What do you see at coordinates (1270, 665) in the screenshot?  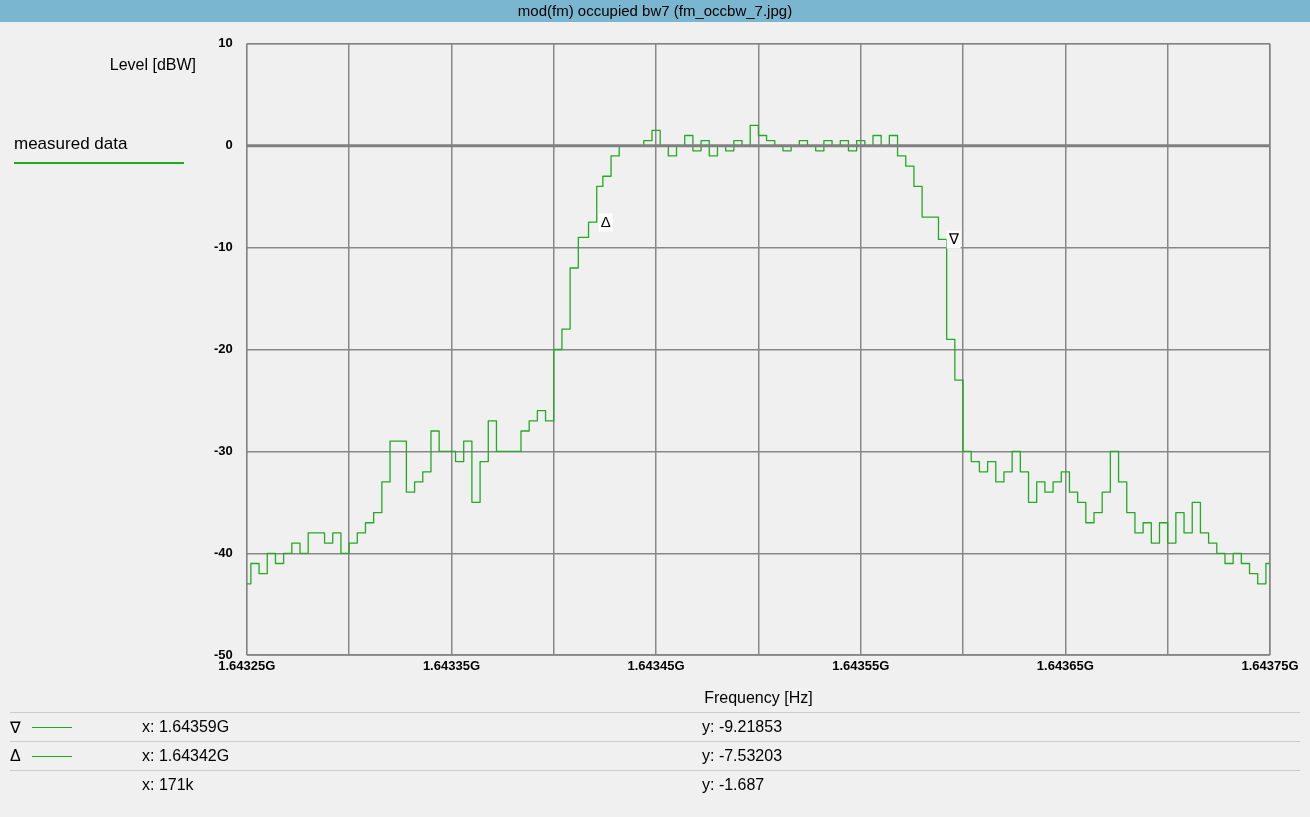 I see `x-tick-label: 1.64375G` at bounding box center [1270, 665].